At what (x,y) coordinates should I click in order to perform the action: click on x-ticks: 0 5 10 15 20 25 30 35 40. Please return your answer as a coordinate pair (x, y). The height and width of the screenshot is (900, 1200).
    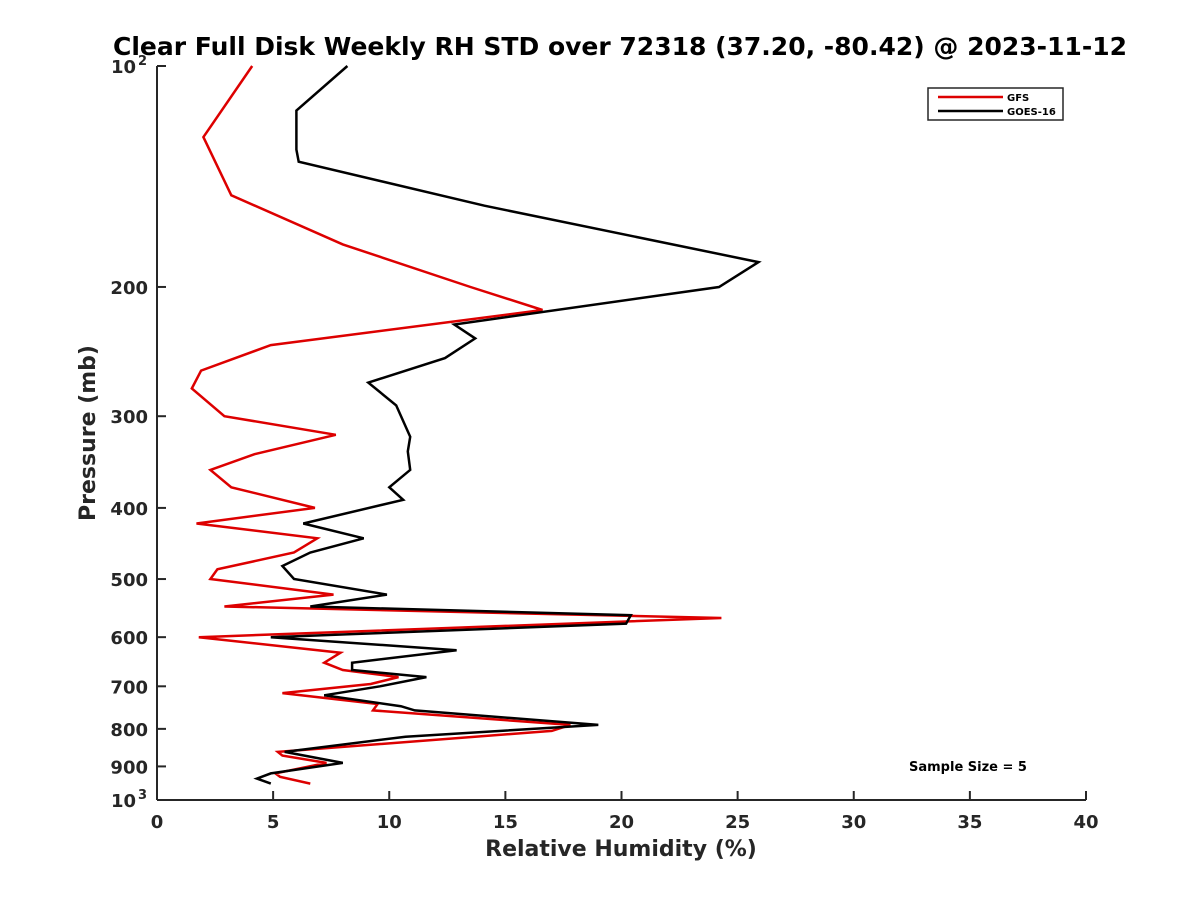
    Looking at the image, I should click on (625, 812).